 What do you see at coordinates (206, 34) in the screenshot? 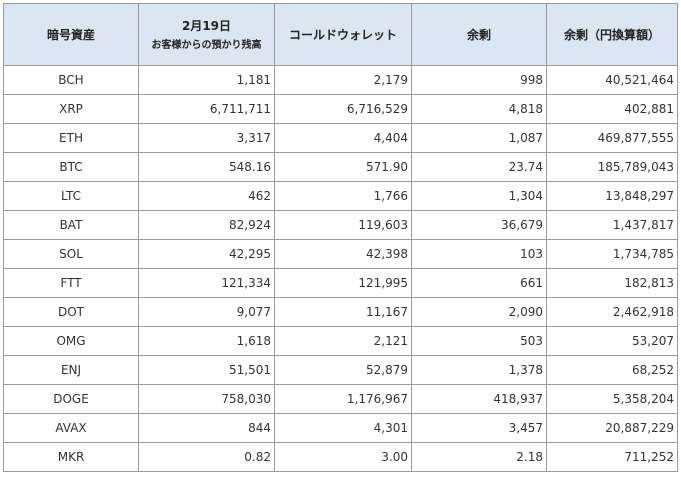
I see `header-customer-deposit: 2月19日 お客様からの預かり残高` at bounding box center [206, 34].